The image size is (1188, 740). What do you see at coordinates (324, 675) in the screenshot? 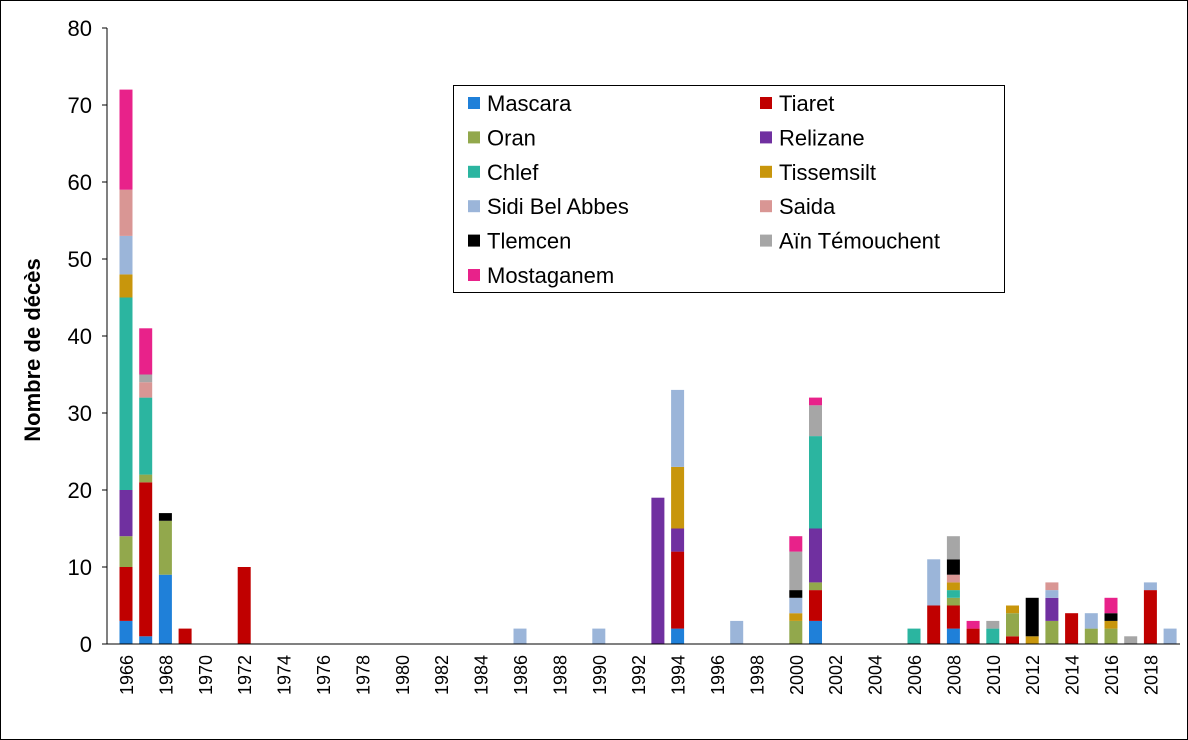
I see `x-tick-label: 1976` at bounding box center [324, 675].